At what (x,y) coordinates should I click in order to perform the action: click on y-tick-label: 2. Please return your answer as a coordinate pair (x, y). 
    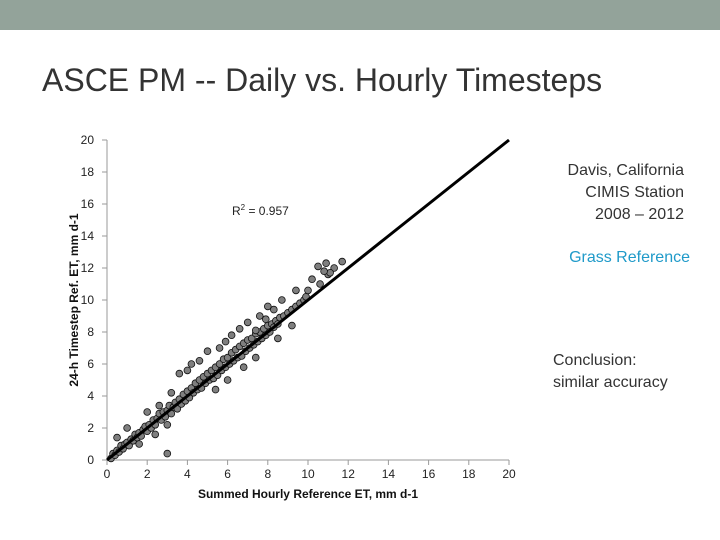
    Looking at the image, I should click on (90, 428).